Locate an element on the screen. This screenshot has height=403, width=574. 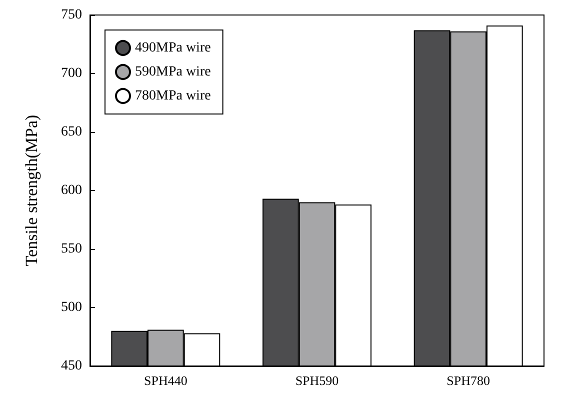
y-tick-label: 600 is located at coordinates (71, 190).